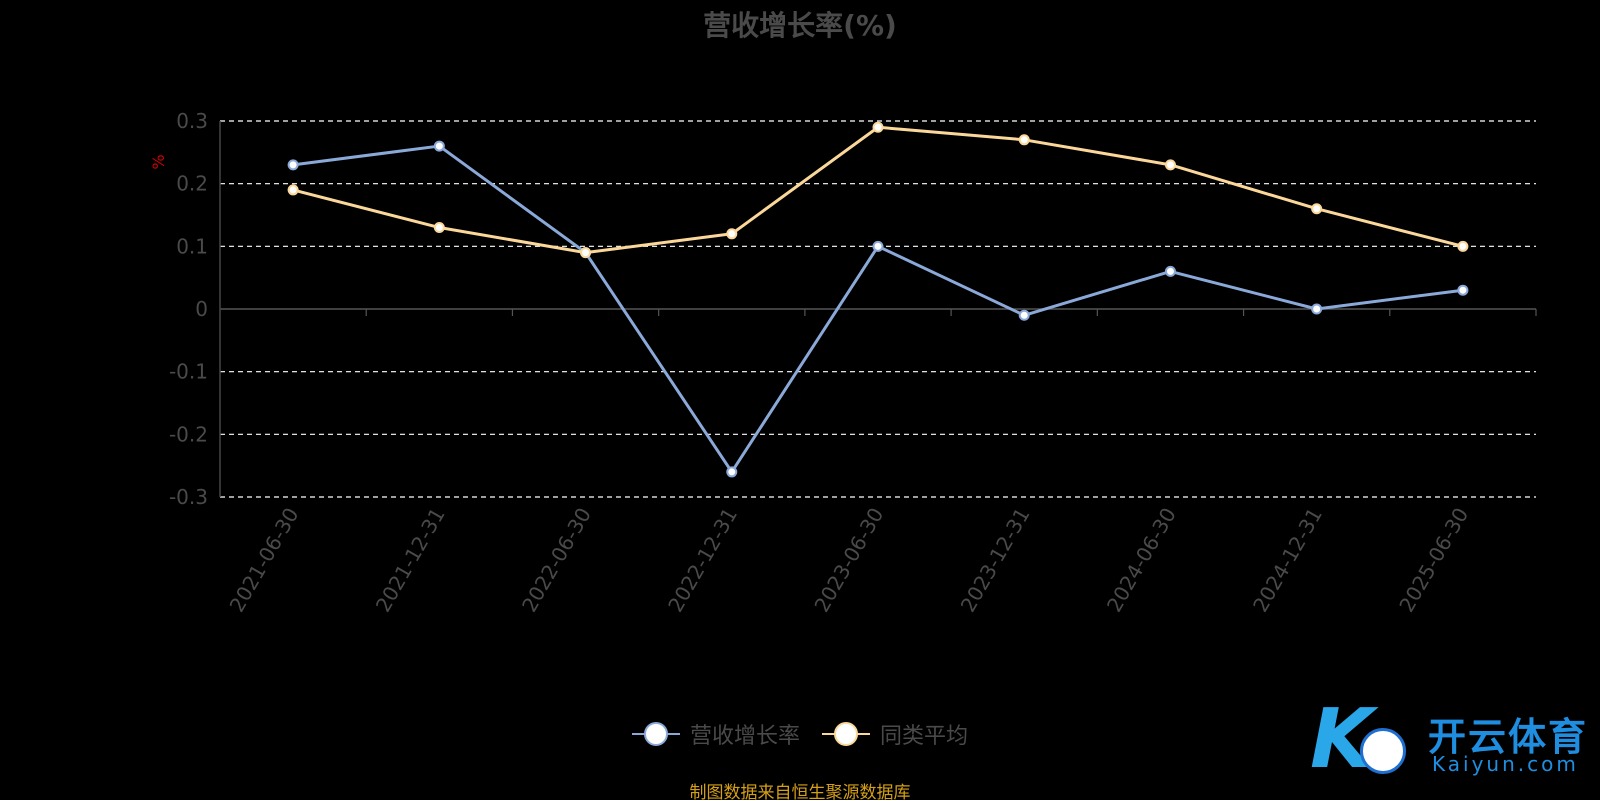  What do you see at coordinates (846, 734) in the screenshot?
I see `legend-marker-category-average` at bounding box center [846, 734].